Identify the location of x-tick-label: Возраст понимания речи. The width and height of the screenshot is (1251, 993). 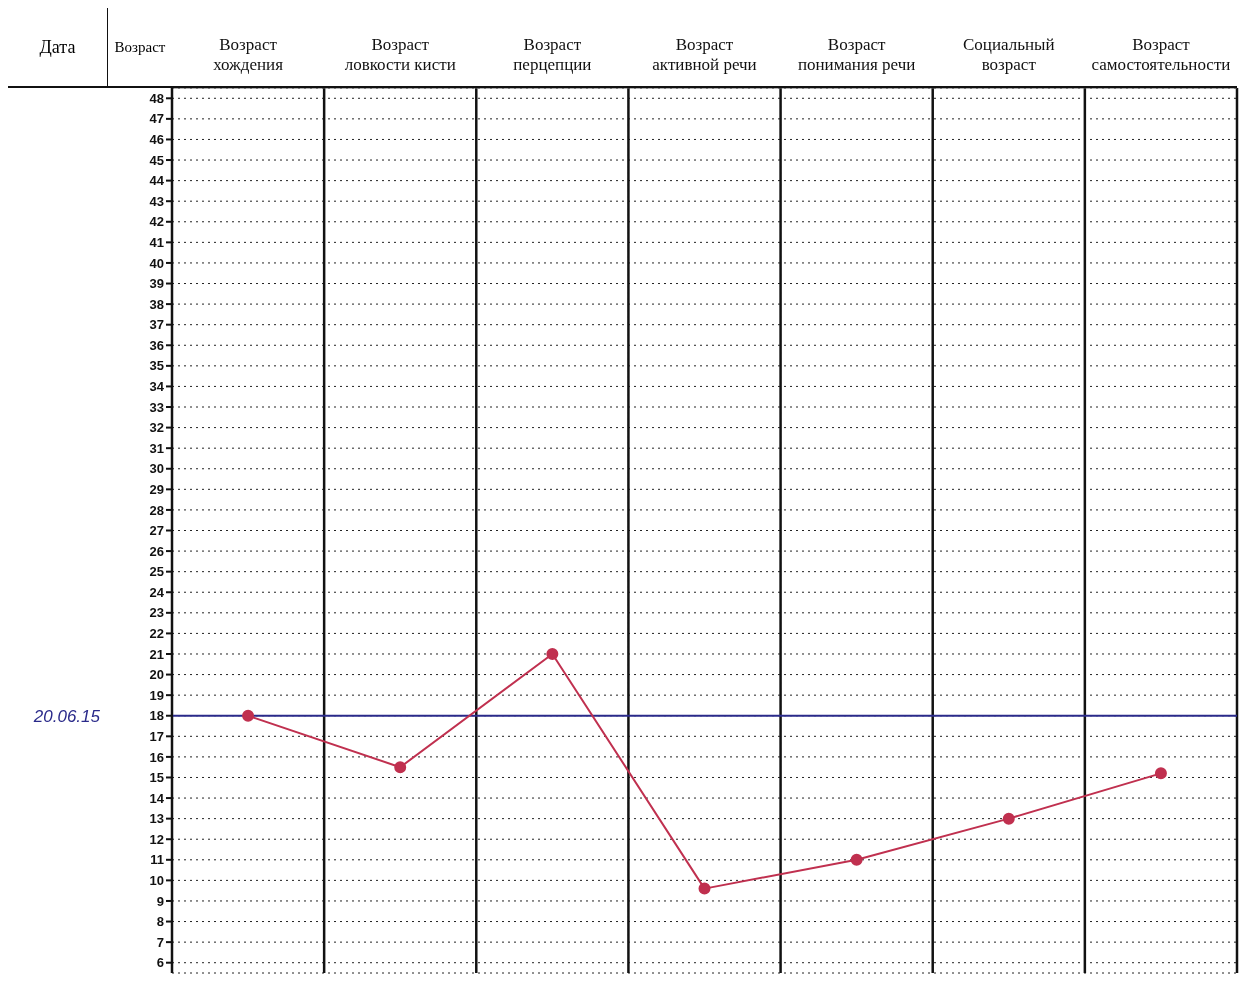
(856, 54).